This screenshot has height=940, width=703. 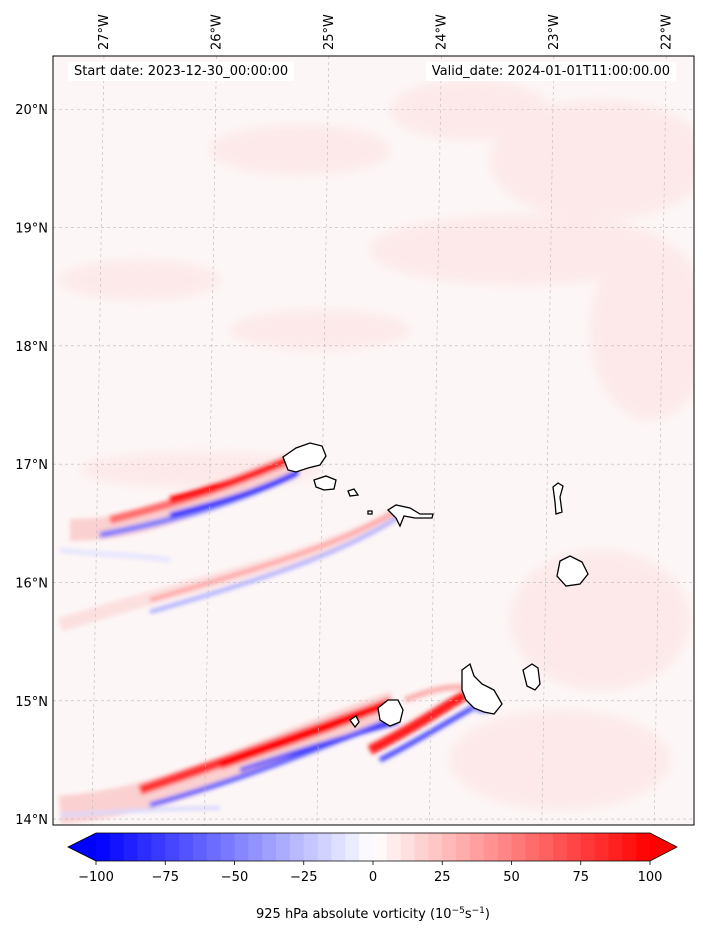 What do you see at coordinates (373, 877) in the screenshot?
I see `colorbar-tick-label: 0` at bounding box center [373, 877].